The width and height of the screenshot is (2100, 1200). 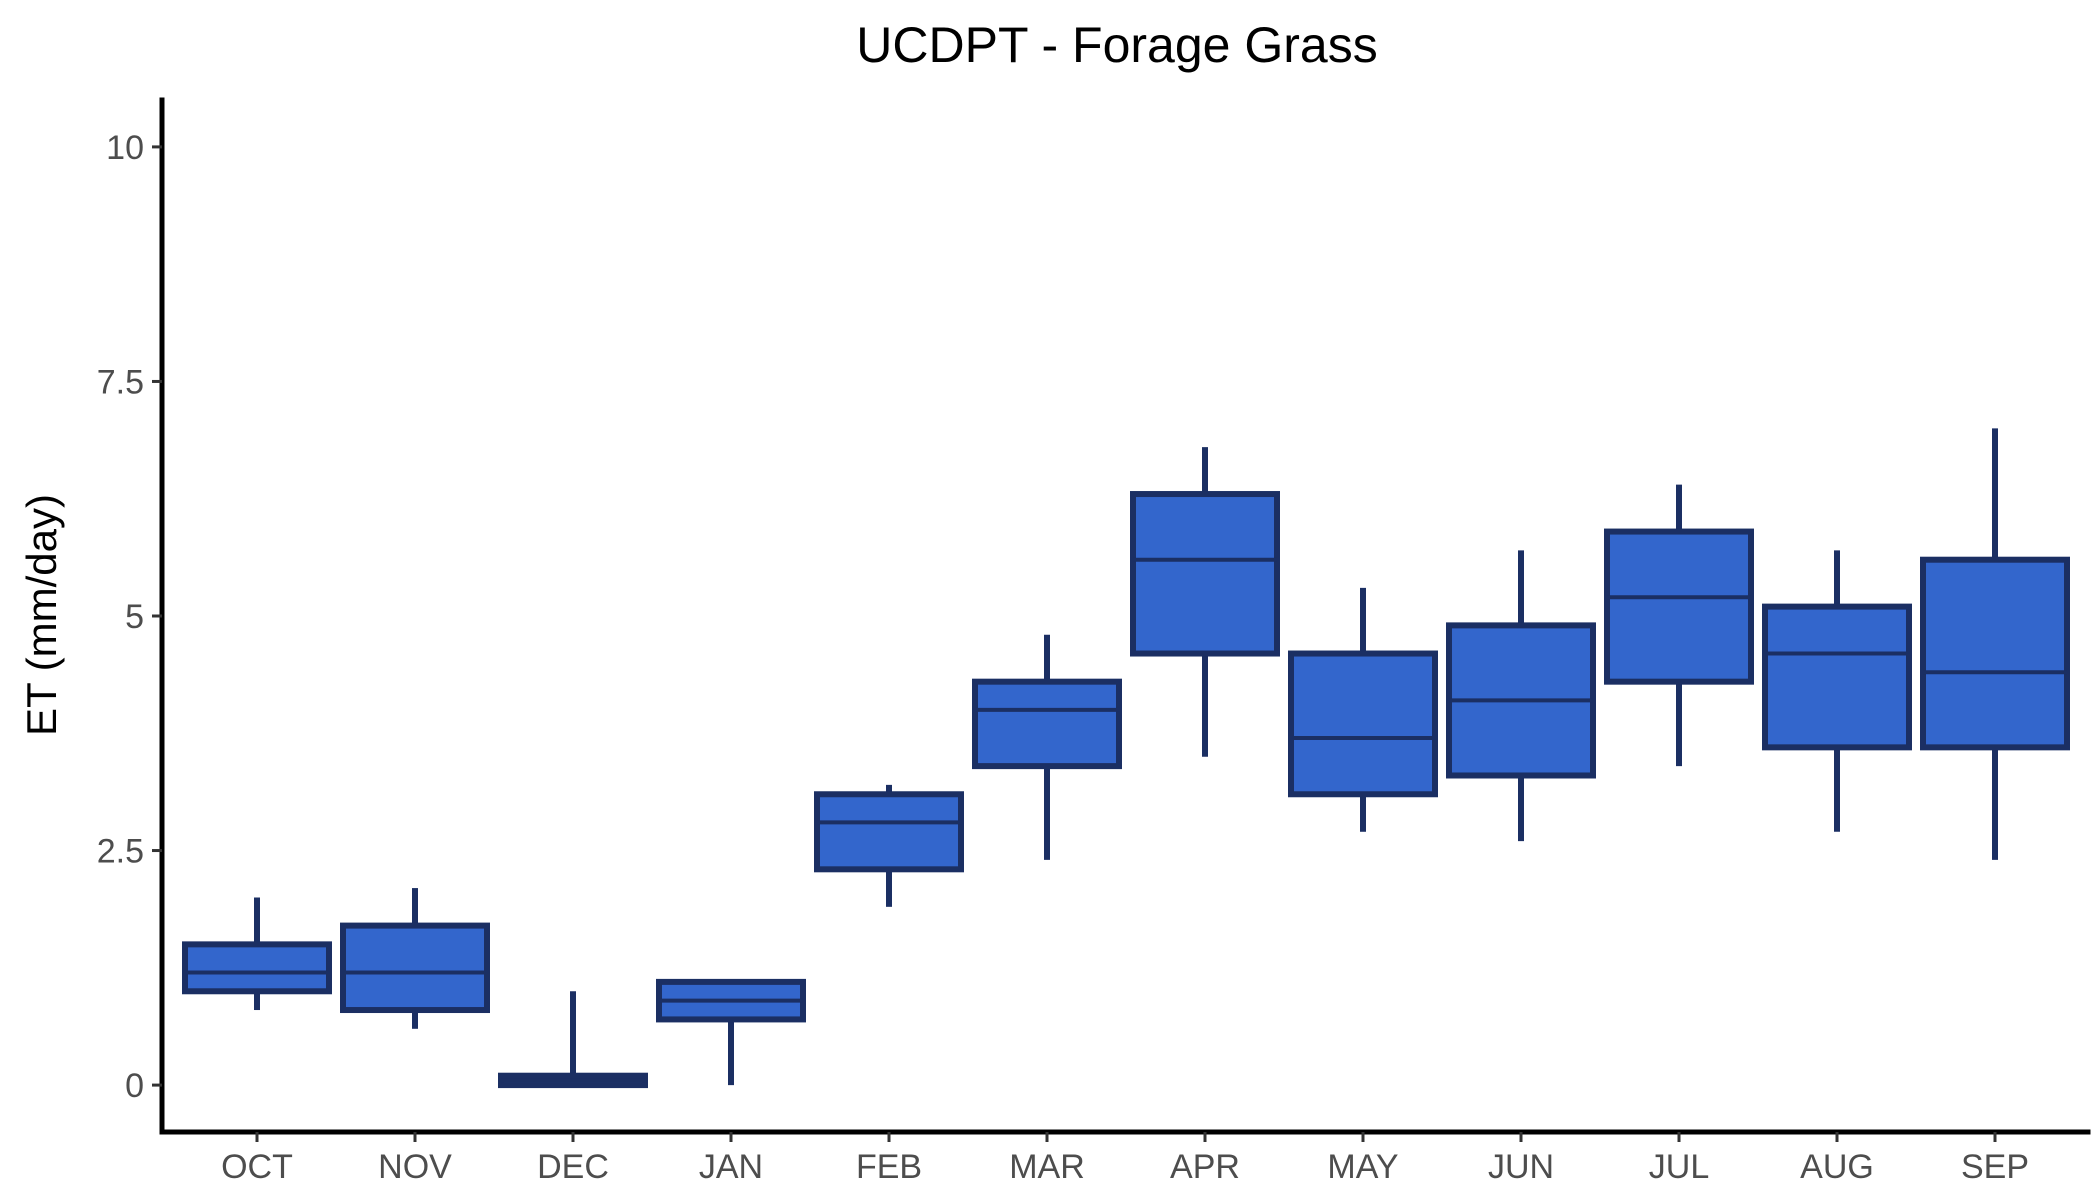 What do you see at coordinates (1521, 1167) in the screenshot?
I see `x-tick-label: JUN` at bounding box center [1521, 1167].